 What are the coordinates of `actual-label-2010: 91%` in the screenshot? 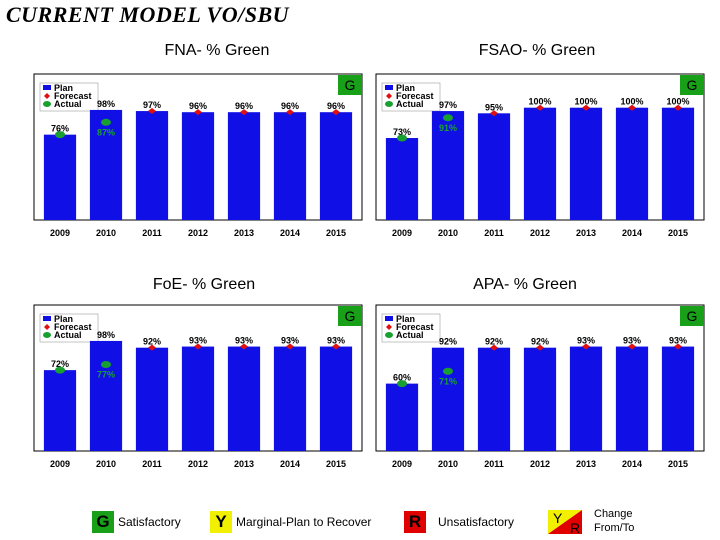 It's located at (448, 128).